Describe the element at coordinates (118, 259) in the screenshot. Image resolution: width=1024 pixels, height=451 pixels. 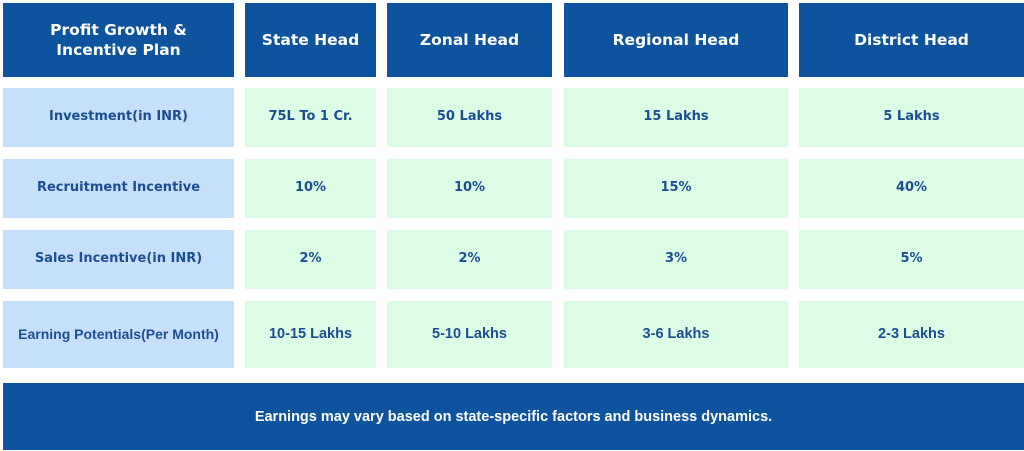
I see `row-label-sales-incentive: Sales Incentive(in INR)` at that location.